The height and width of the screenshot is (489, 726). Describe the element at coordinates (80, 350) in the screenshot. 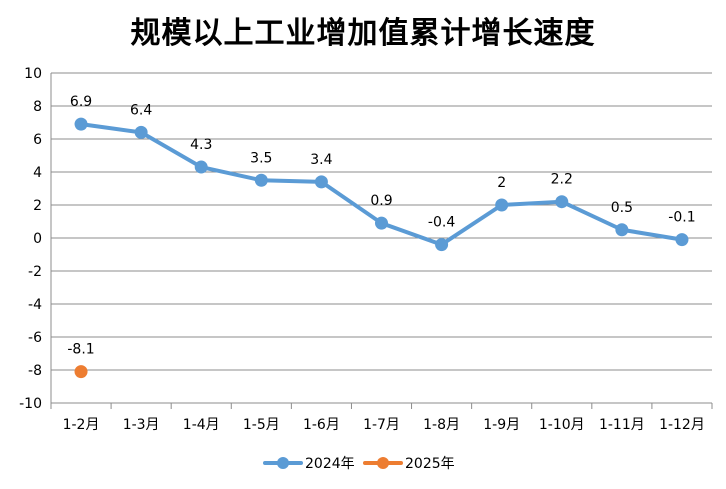

I see `data-label: -8.1` at that location.